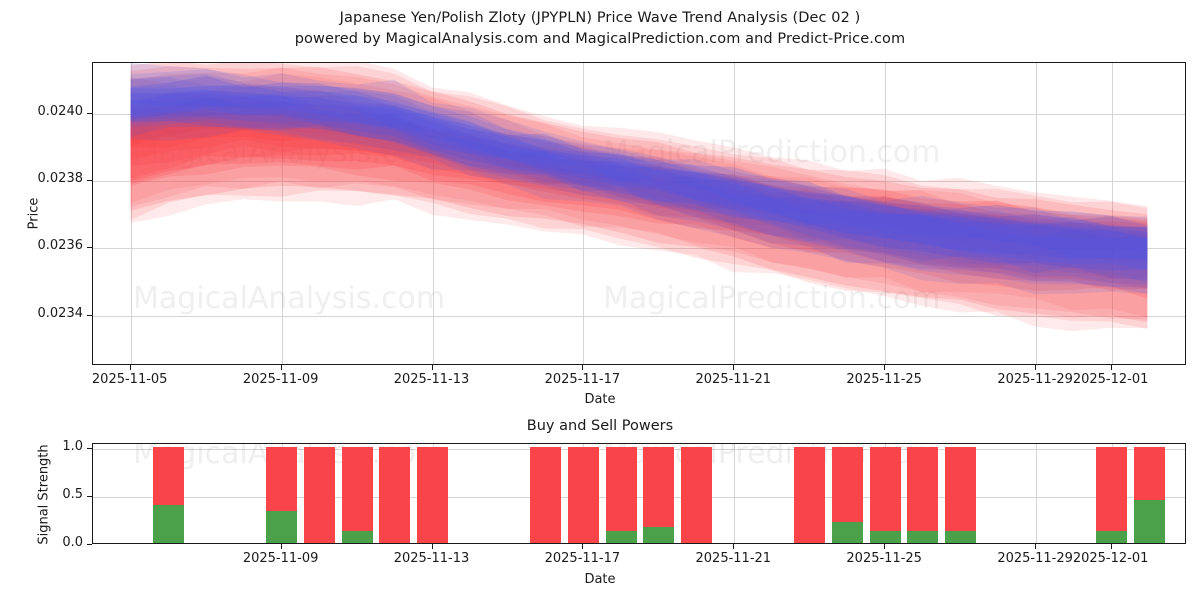 The height and width of the screenshot is (600, 1200). What do you see at coordinates (431, 379) in the screenshot?
I see `price-x-tick-label-2: 2025-11-13` at bounding box center [431, 379].